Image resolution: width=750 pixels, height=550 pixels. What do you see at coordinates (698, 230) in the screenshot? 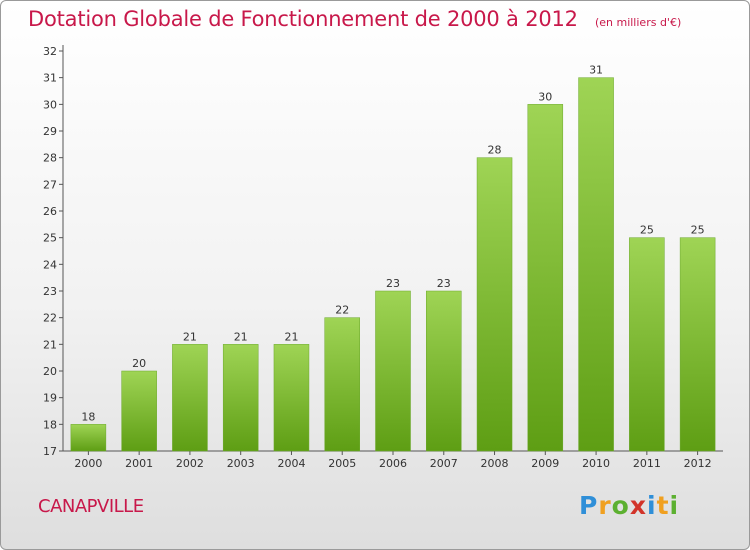
I see `data-label-2012: 25` at bounding box center [698, 230].